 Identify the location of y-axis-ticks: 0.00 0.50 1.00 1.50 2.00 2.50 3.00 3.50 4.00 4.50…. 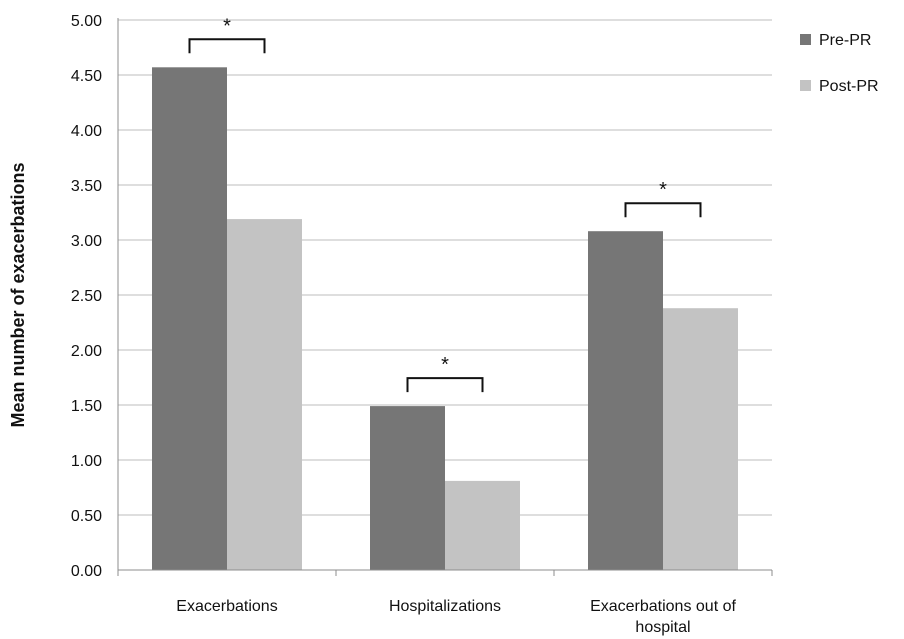
(86, 296).